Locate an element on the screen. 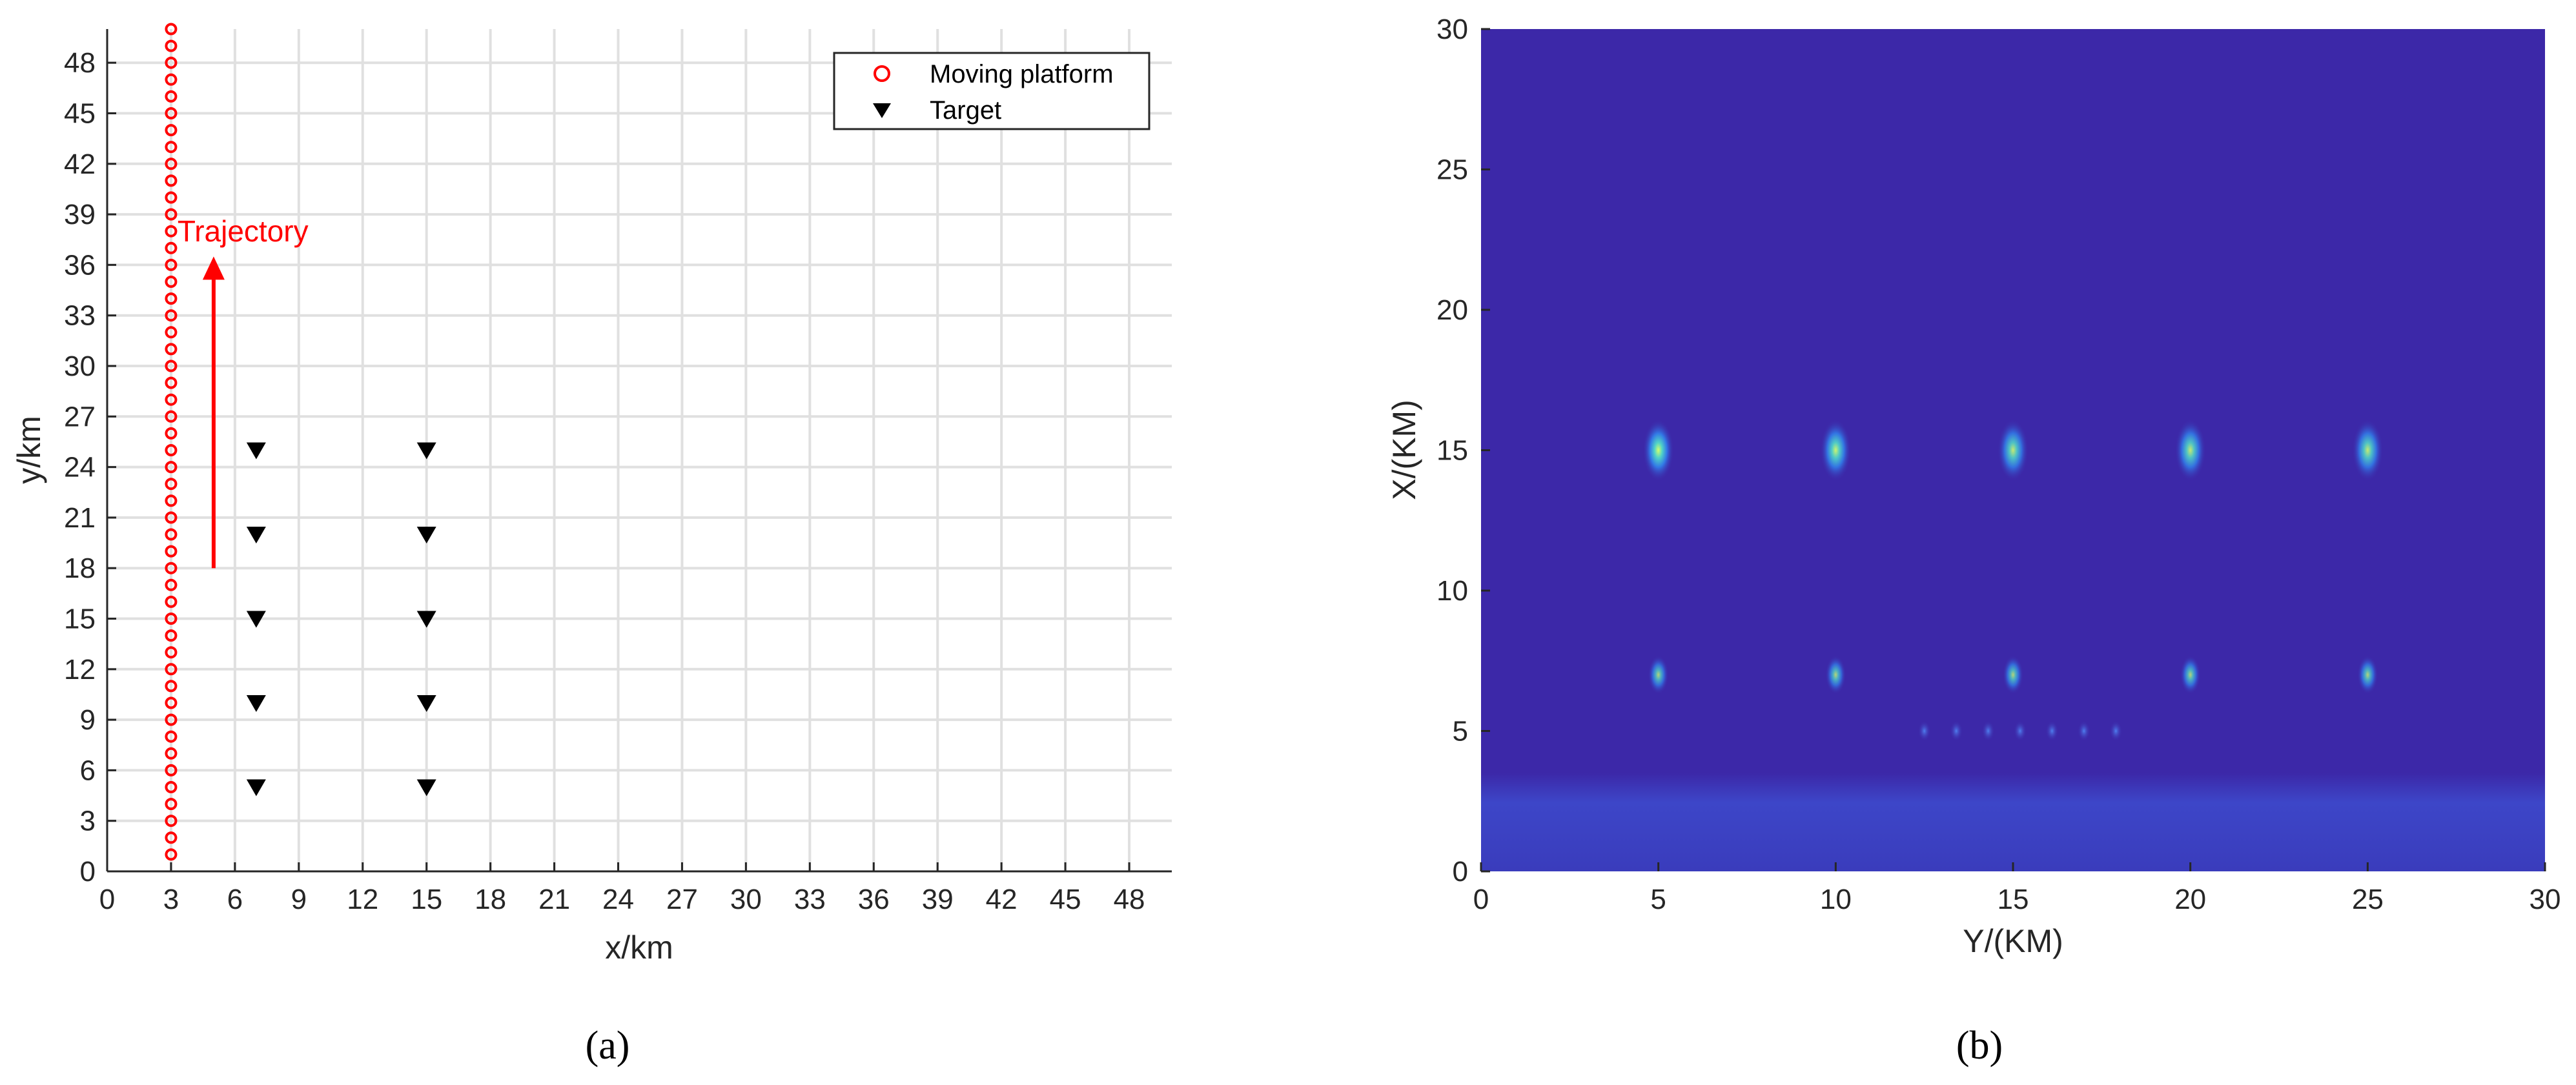 The height and width of the screenshot is (1085, 2576). a-y-tick-label: 39 is located at coordinates (80, 214).